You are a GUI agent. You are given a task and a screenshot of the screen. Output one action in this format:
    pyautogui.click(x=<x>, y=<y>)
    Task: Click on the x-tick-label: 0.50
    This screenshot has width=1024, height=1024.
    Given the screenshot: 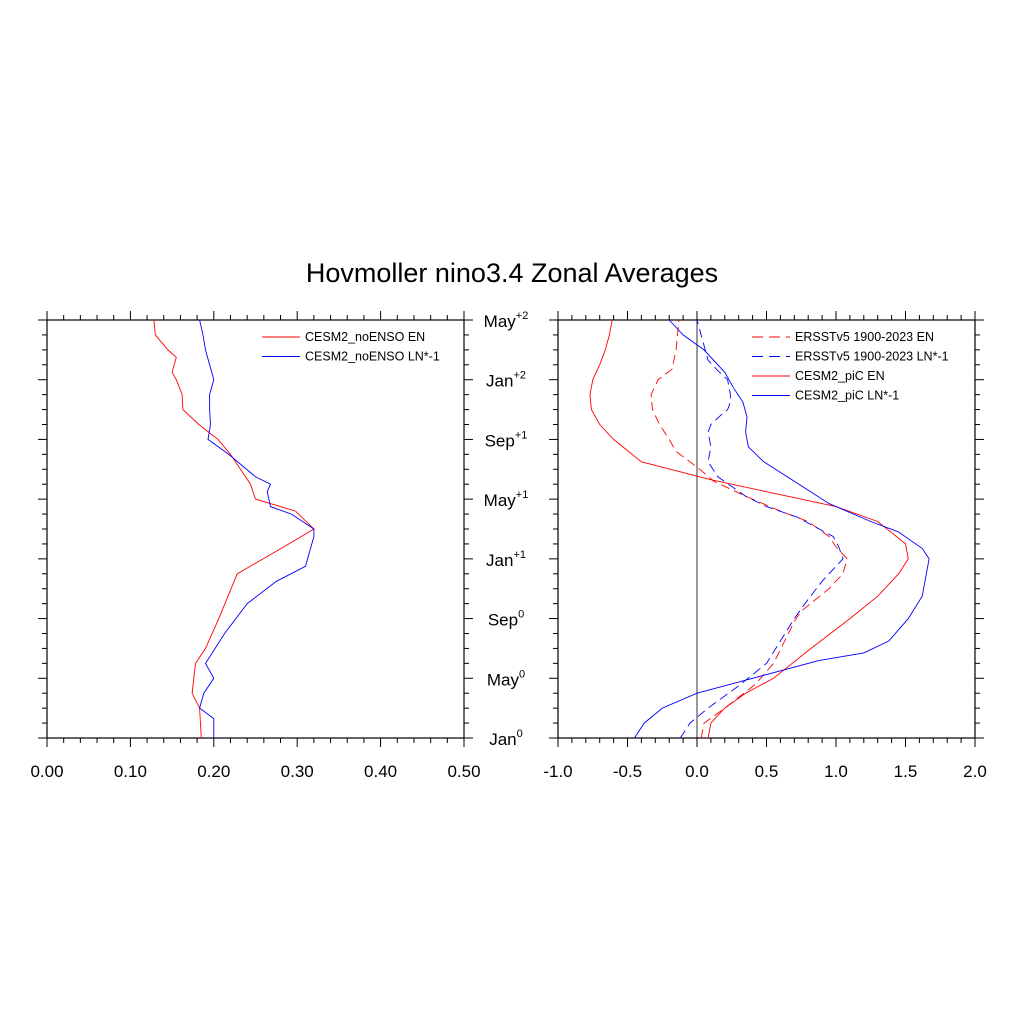 What is the action you would take?
    pyautogui.click(x=463, y=771)
    